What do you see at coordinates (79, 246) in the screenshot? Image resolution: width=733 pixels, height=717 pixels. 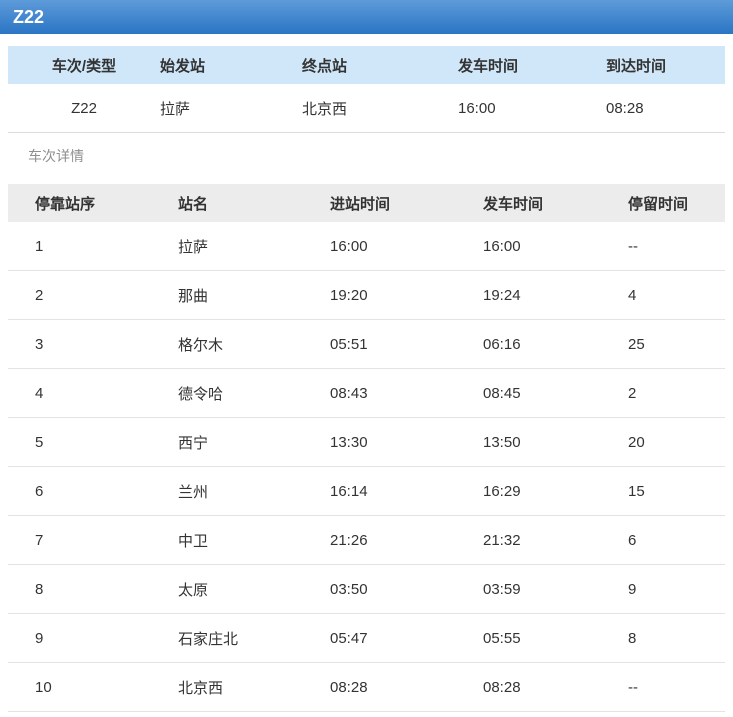 I see `detail-cell: 1` at bounding box center [79, 246].